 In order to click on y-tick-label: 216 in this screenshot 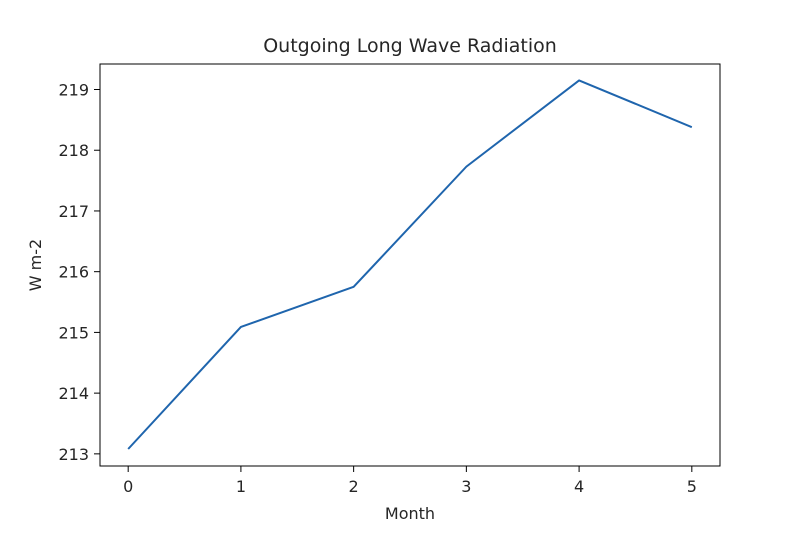, I will do `click(73, 272)`.